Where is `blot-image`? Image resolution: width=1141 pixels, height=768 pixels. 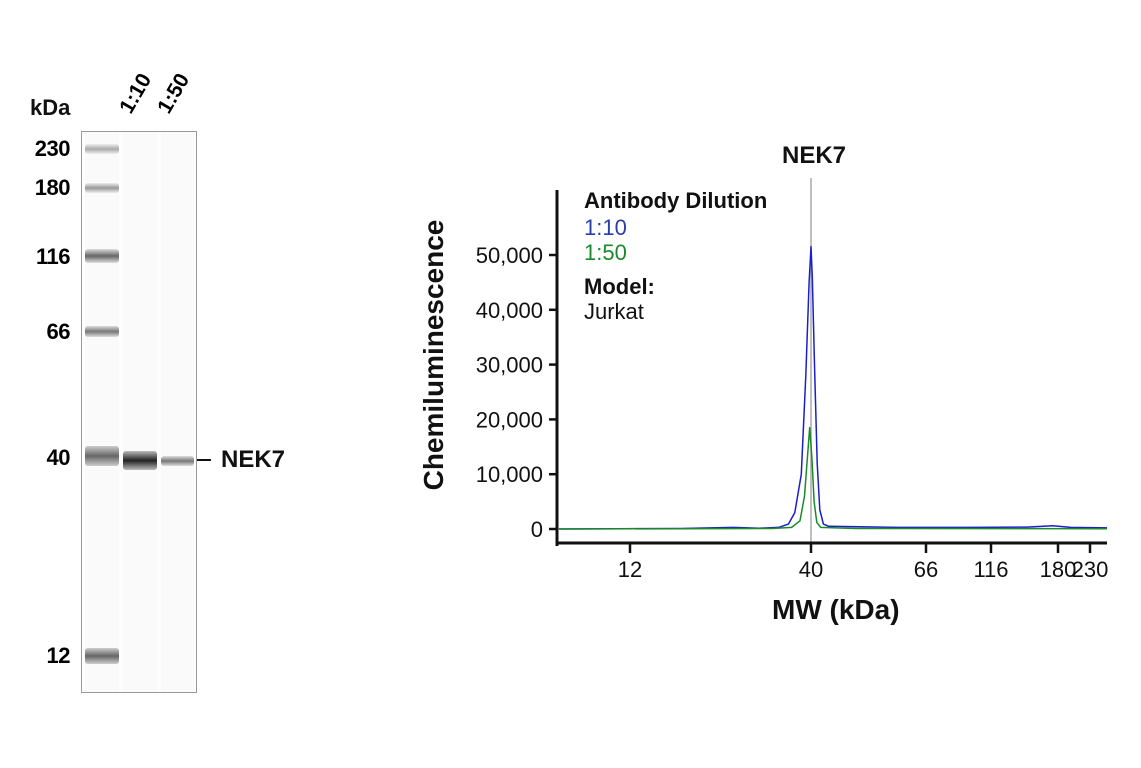 blot-image is located at coordinates (139, 412).